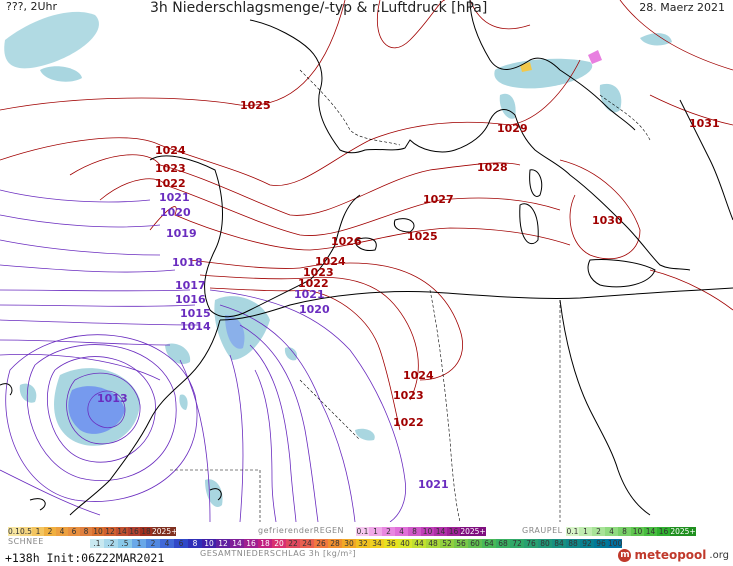 The width and height of the screenshot is (733, 566). Describe the element at coordinates (32, 6) in the screenshot. I see `header-time: ???, 2Uhr` at that location.